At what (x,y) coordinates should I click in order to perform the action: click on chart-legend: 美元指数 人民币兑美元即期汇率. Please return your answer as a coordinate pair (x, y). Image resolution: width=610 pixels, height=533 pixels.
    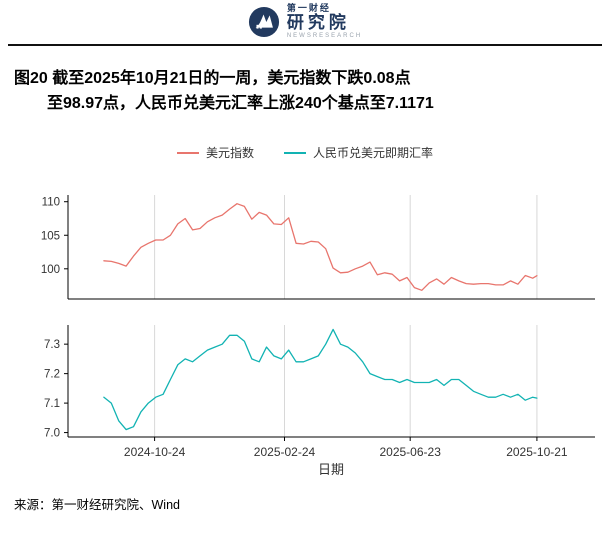
    Looking at the image, I should click on (305, 152).